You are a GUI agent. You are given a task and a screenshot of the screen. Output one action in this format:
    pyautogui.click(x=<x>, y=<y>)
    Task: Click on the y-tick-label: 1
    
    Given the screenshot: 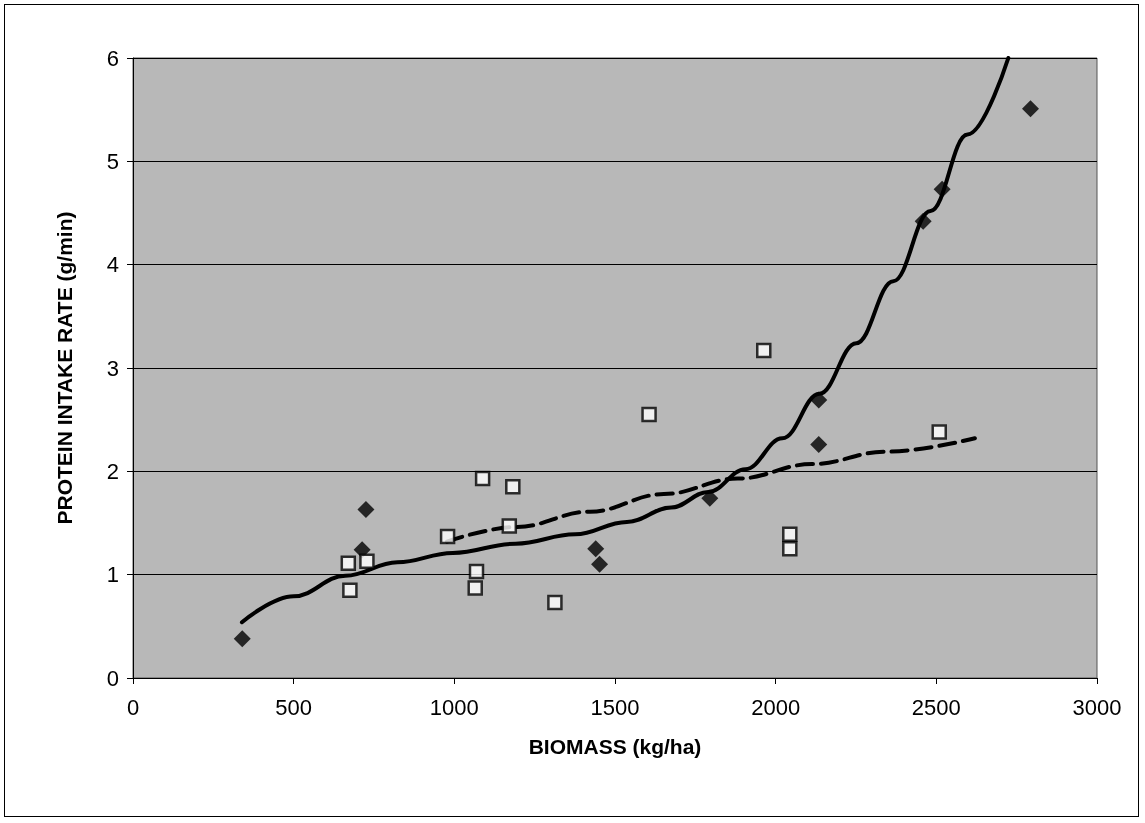 What is the action you would take?
    pyautogui.click(x=112, y=575)
    